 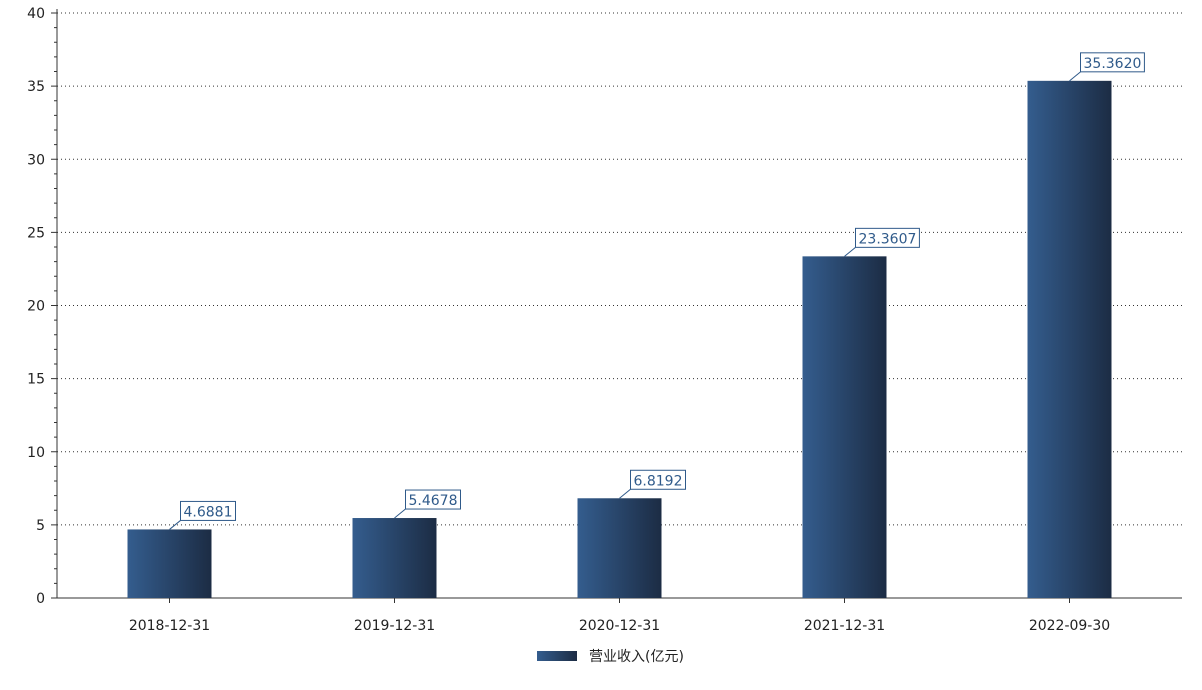 I want to click on x-tick-label: 2020-12-31, so click(x=619, y=626).